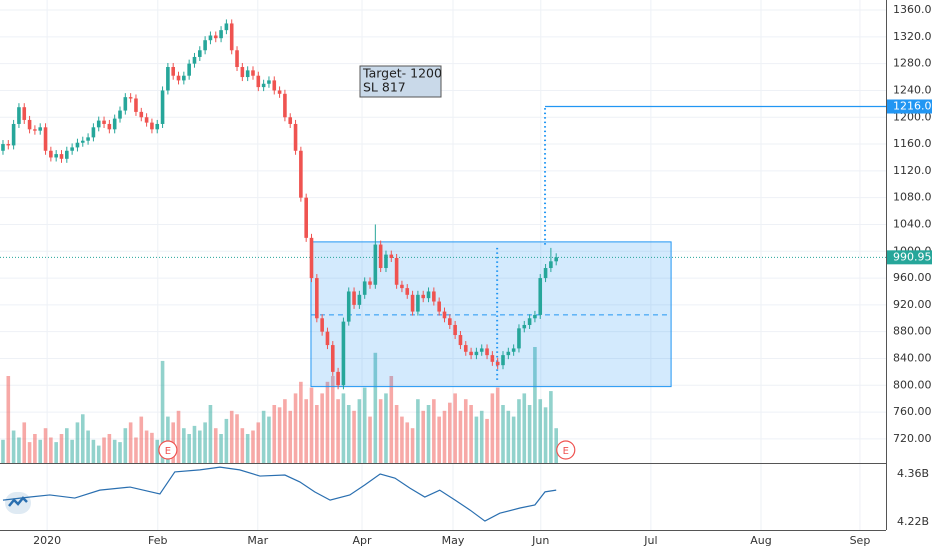  I want to click on last-price-label: 990.95, so click(912, 256).